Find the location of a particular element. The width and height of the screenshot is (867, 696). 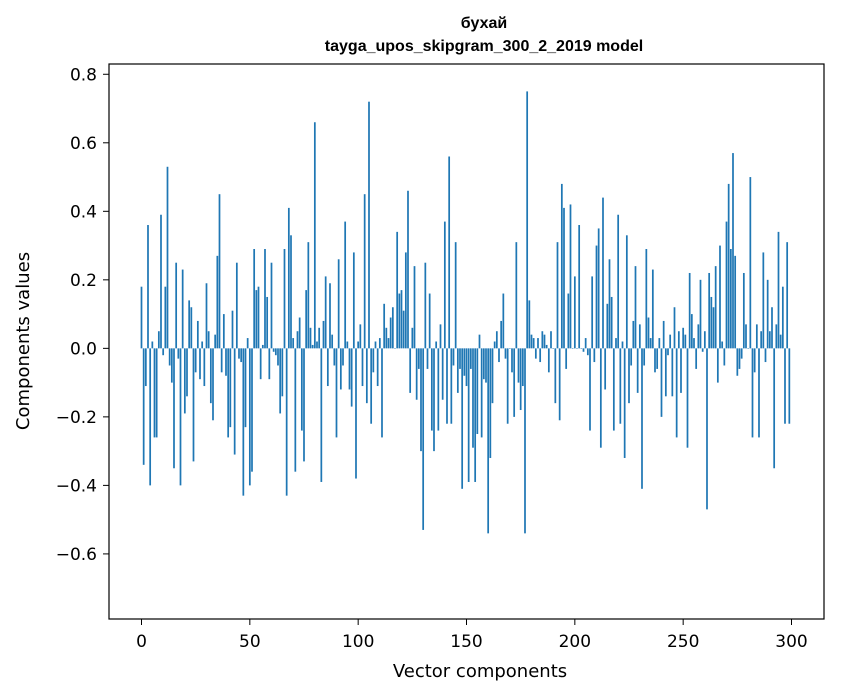

y-tick-label: 0.4 is located at coordinates (83, 212).